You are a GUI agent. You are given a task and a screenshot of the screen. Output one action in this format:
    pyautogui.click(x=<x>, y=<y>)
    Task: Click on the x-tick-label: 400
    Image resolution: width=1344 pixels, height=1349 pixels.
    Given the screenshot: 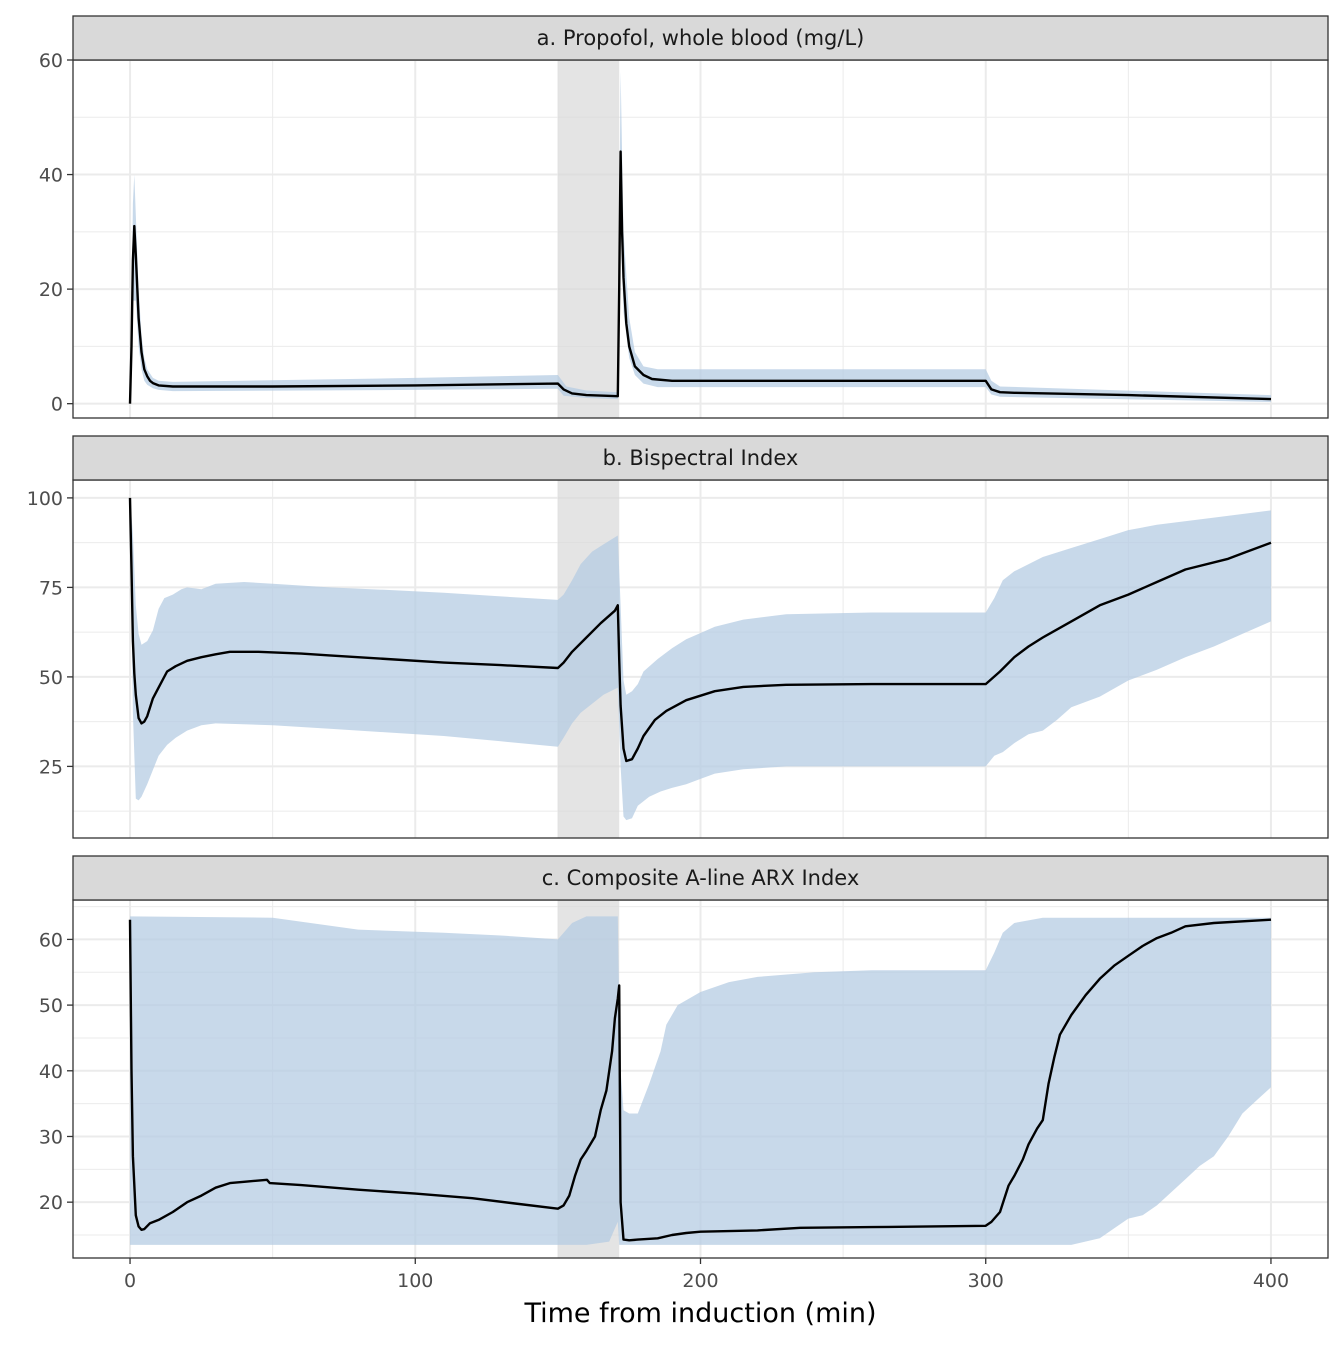 What is the action you would take?
    pyautogui.click(x=1271, y=1281)
    